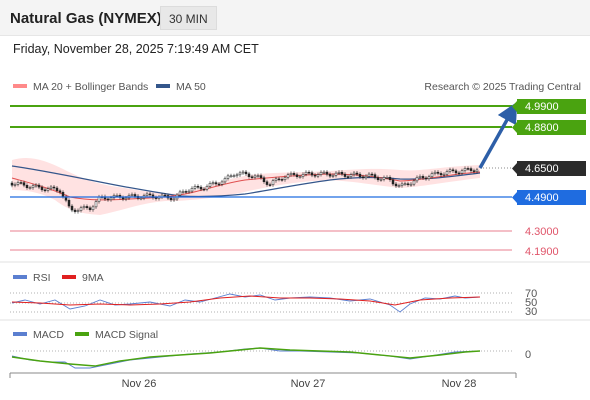  What do you see at coordinates (528, 355) in the screenshot?
I see `macd-level-0: 0` at bounding box center [528, 355].